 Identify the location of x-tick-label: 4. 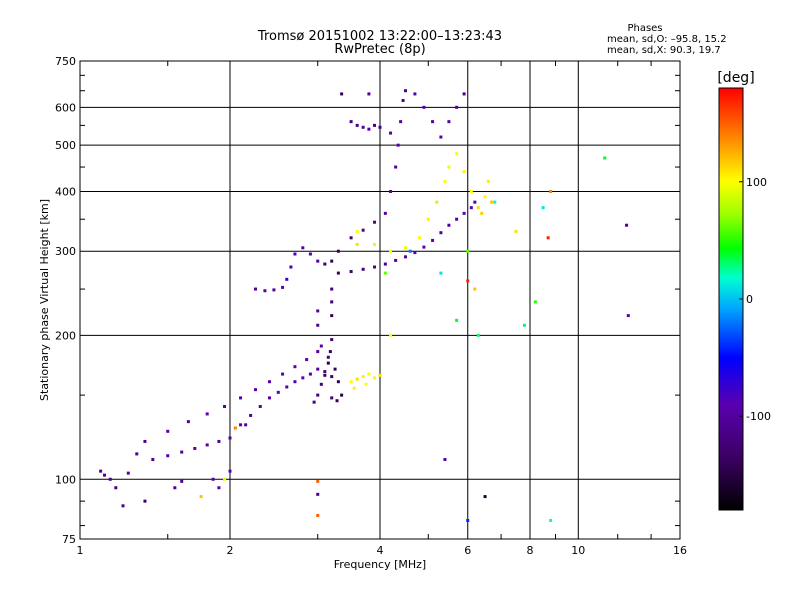
(380, 550).